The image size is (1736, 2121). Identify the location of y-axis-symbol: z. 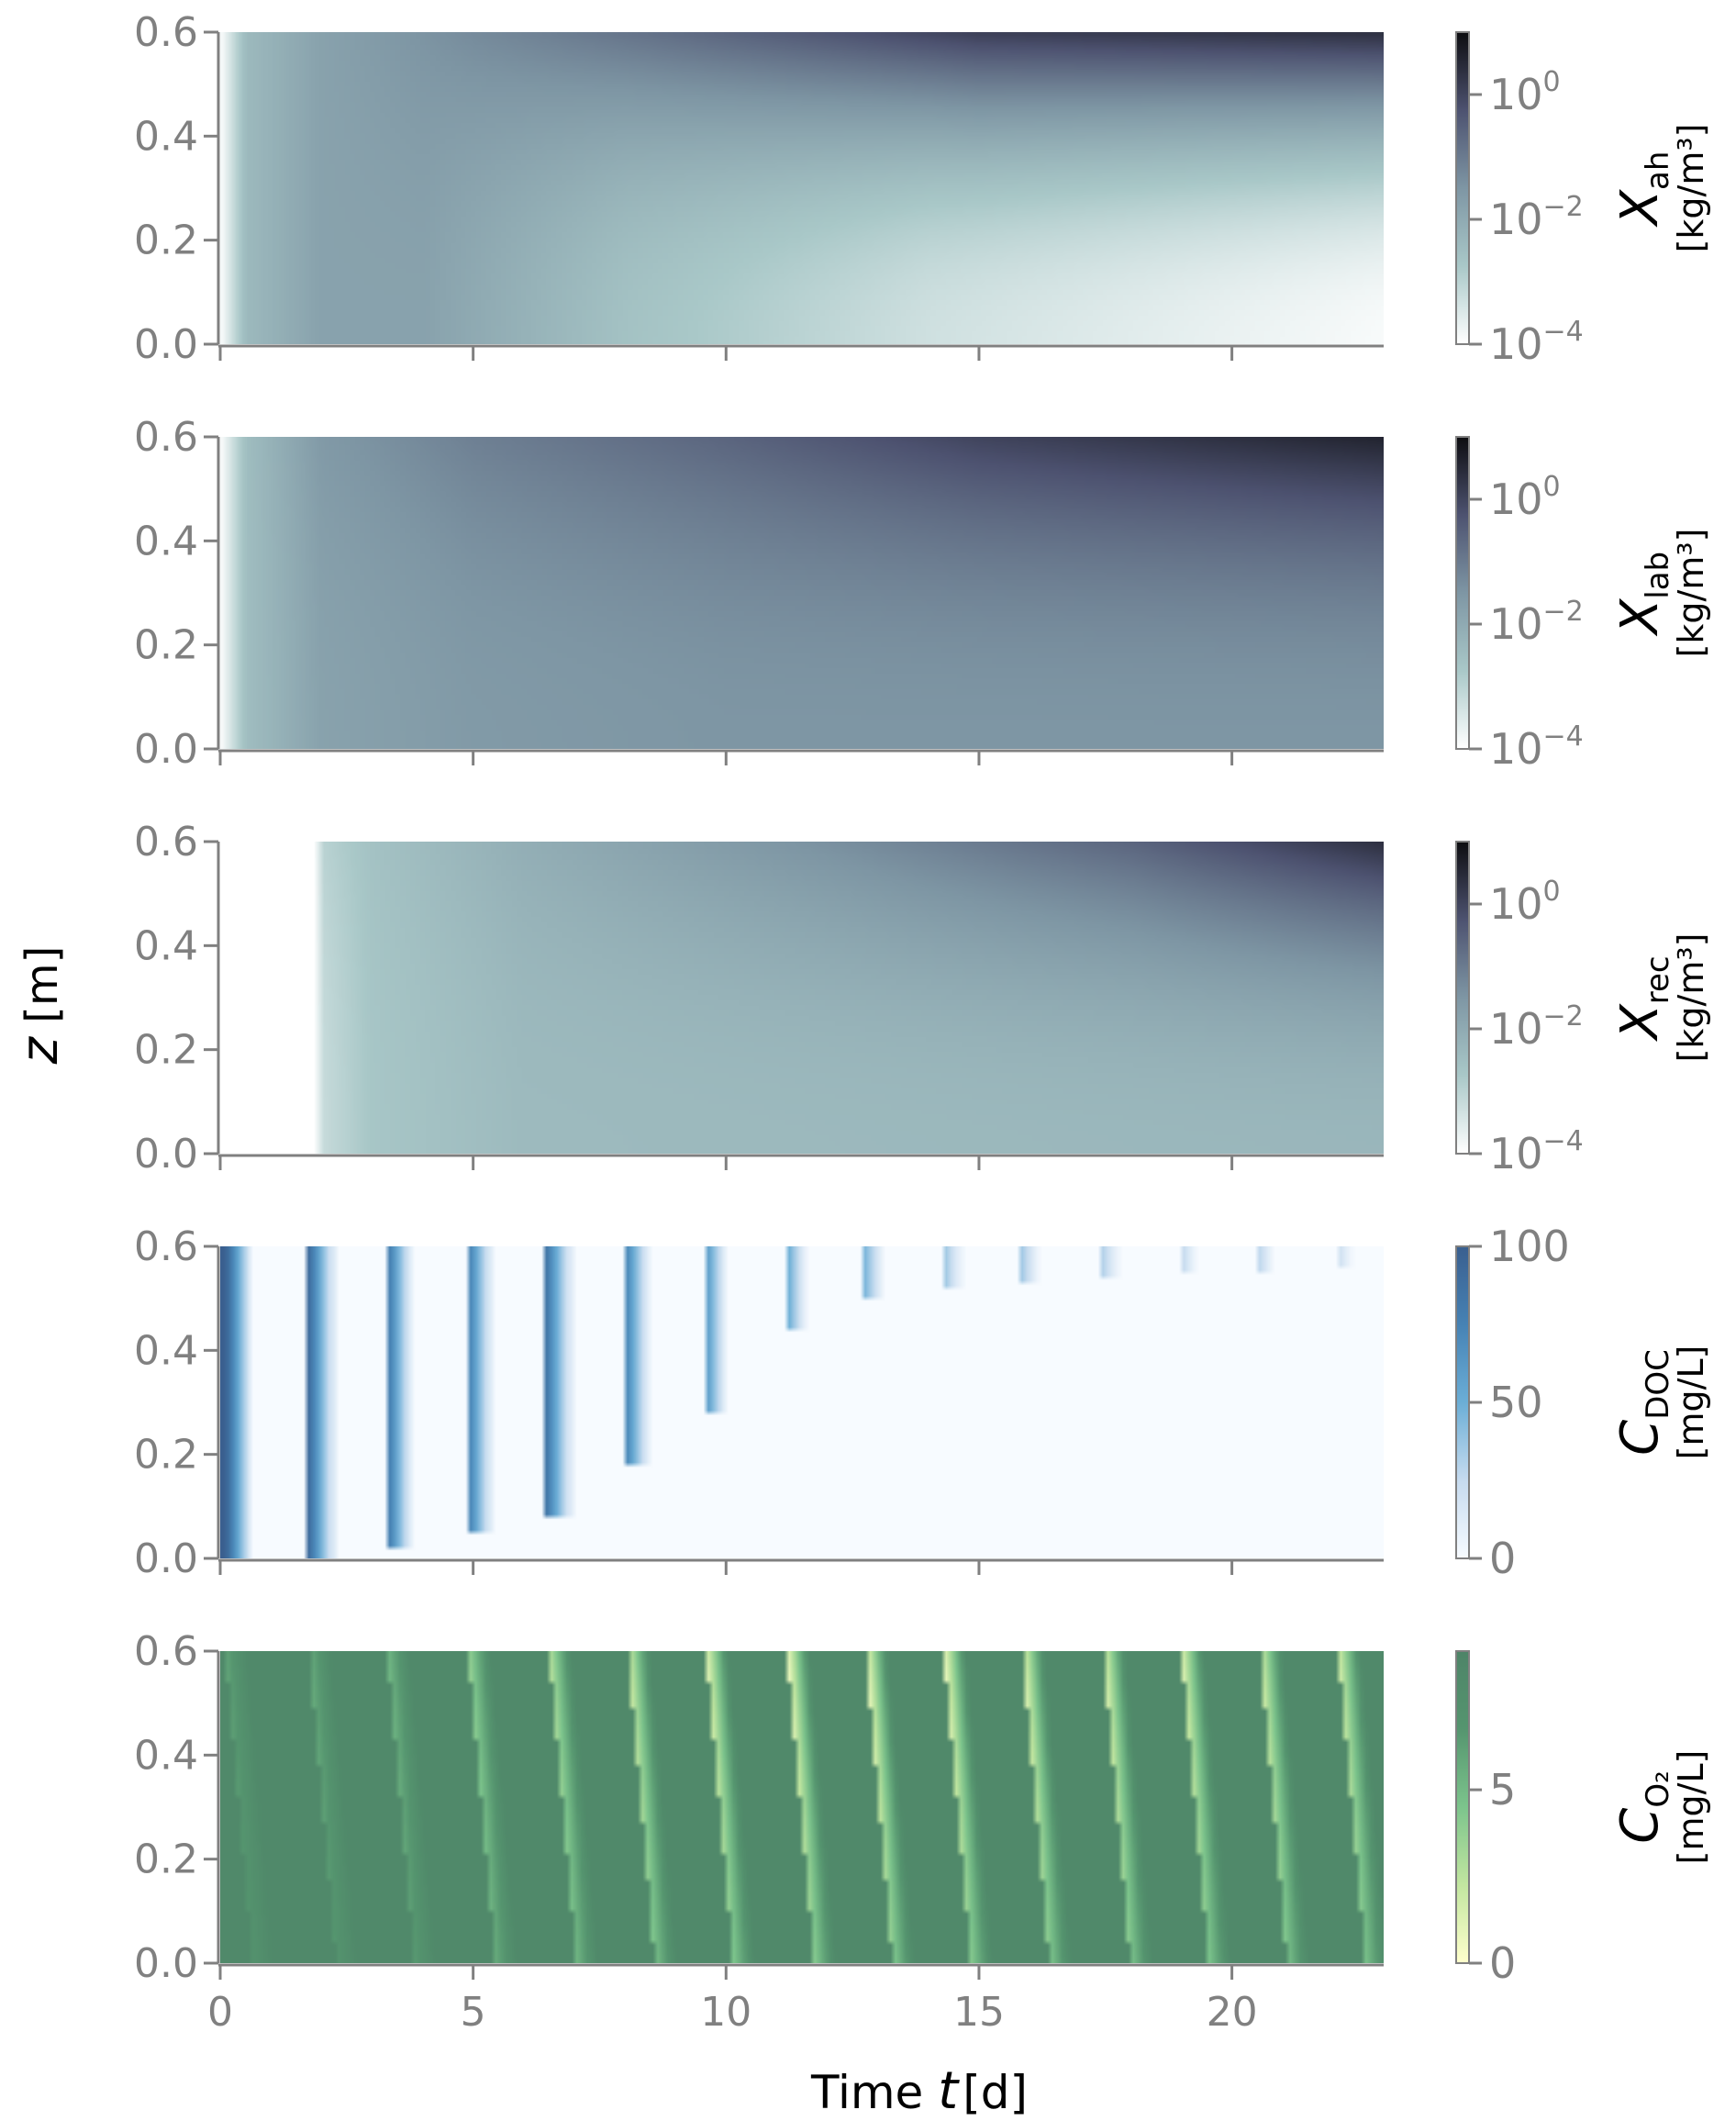
(40, 1050).